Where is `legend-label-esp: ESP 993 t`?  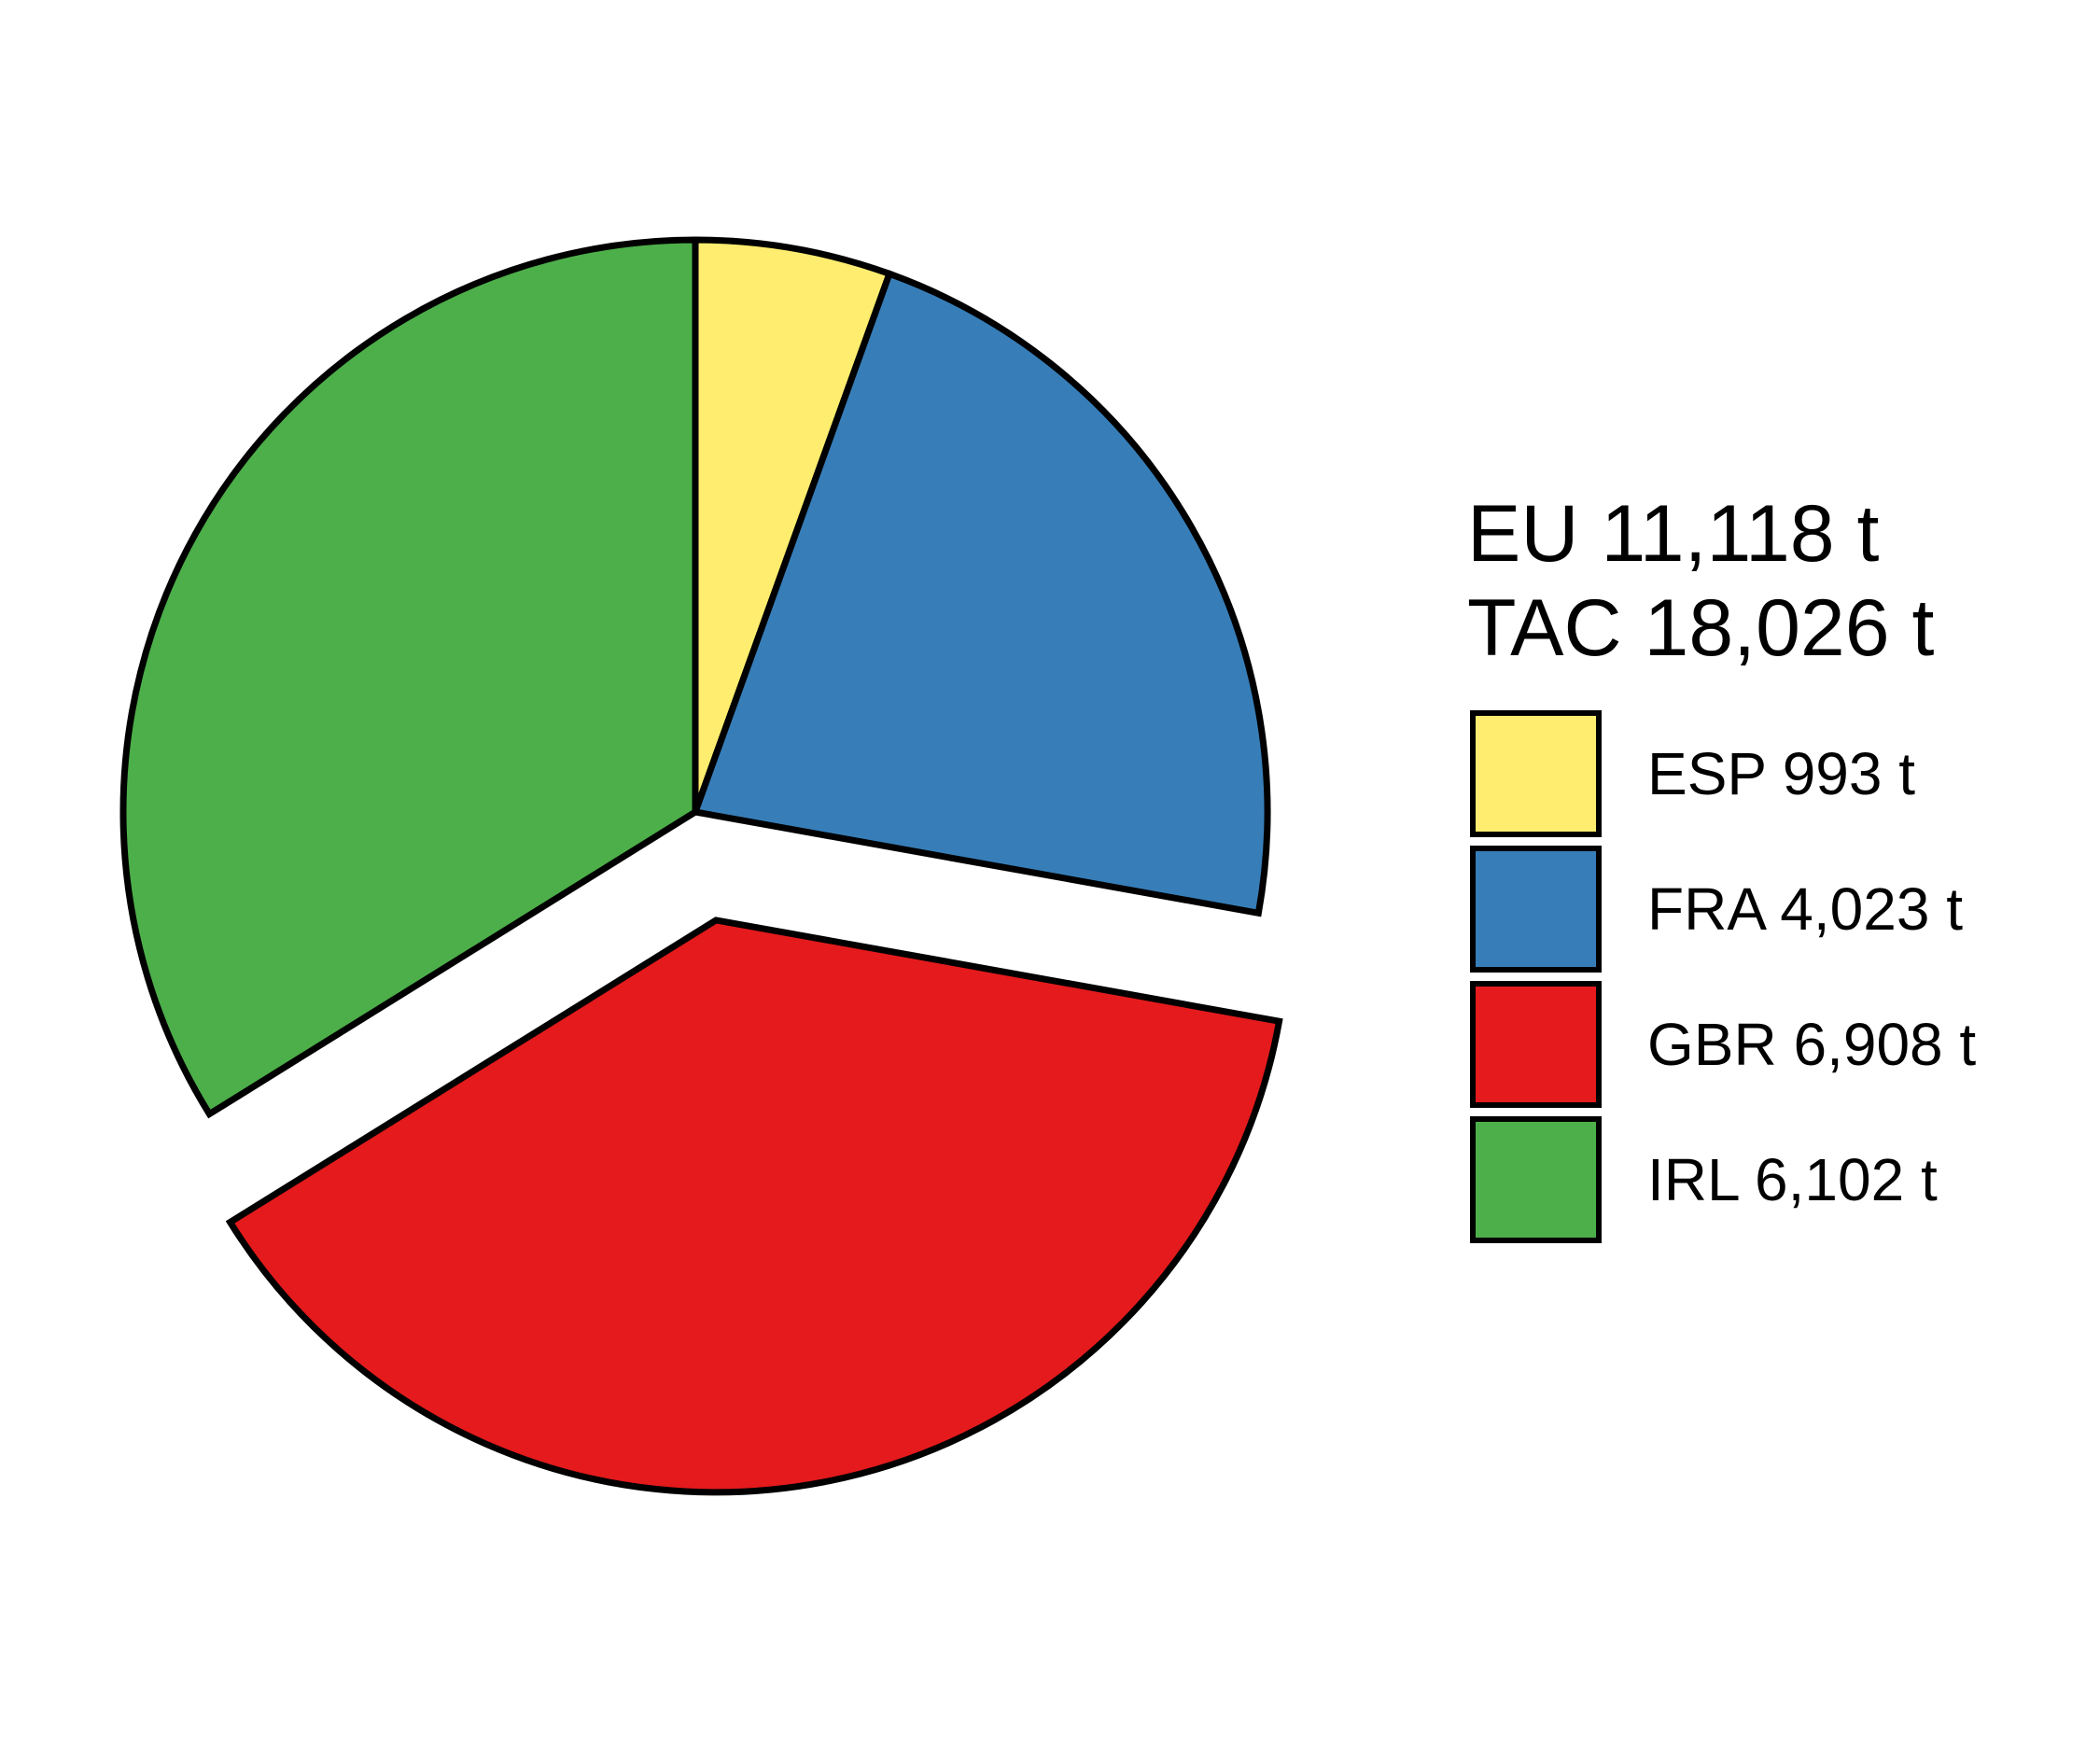 legend-label-esp: ESP 993 t is located at coordinates (1781, 773).